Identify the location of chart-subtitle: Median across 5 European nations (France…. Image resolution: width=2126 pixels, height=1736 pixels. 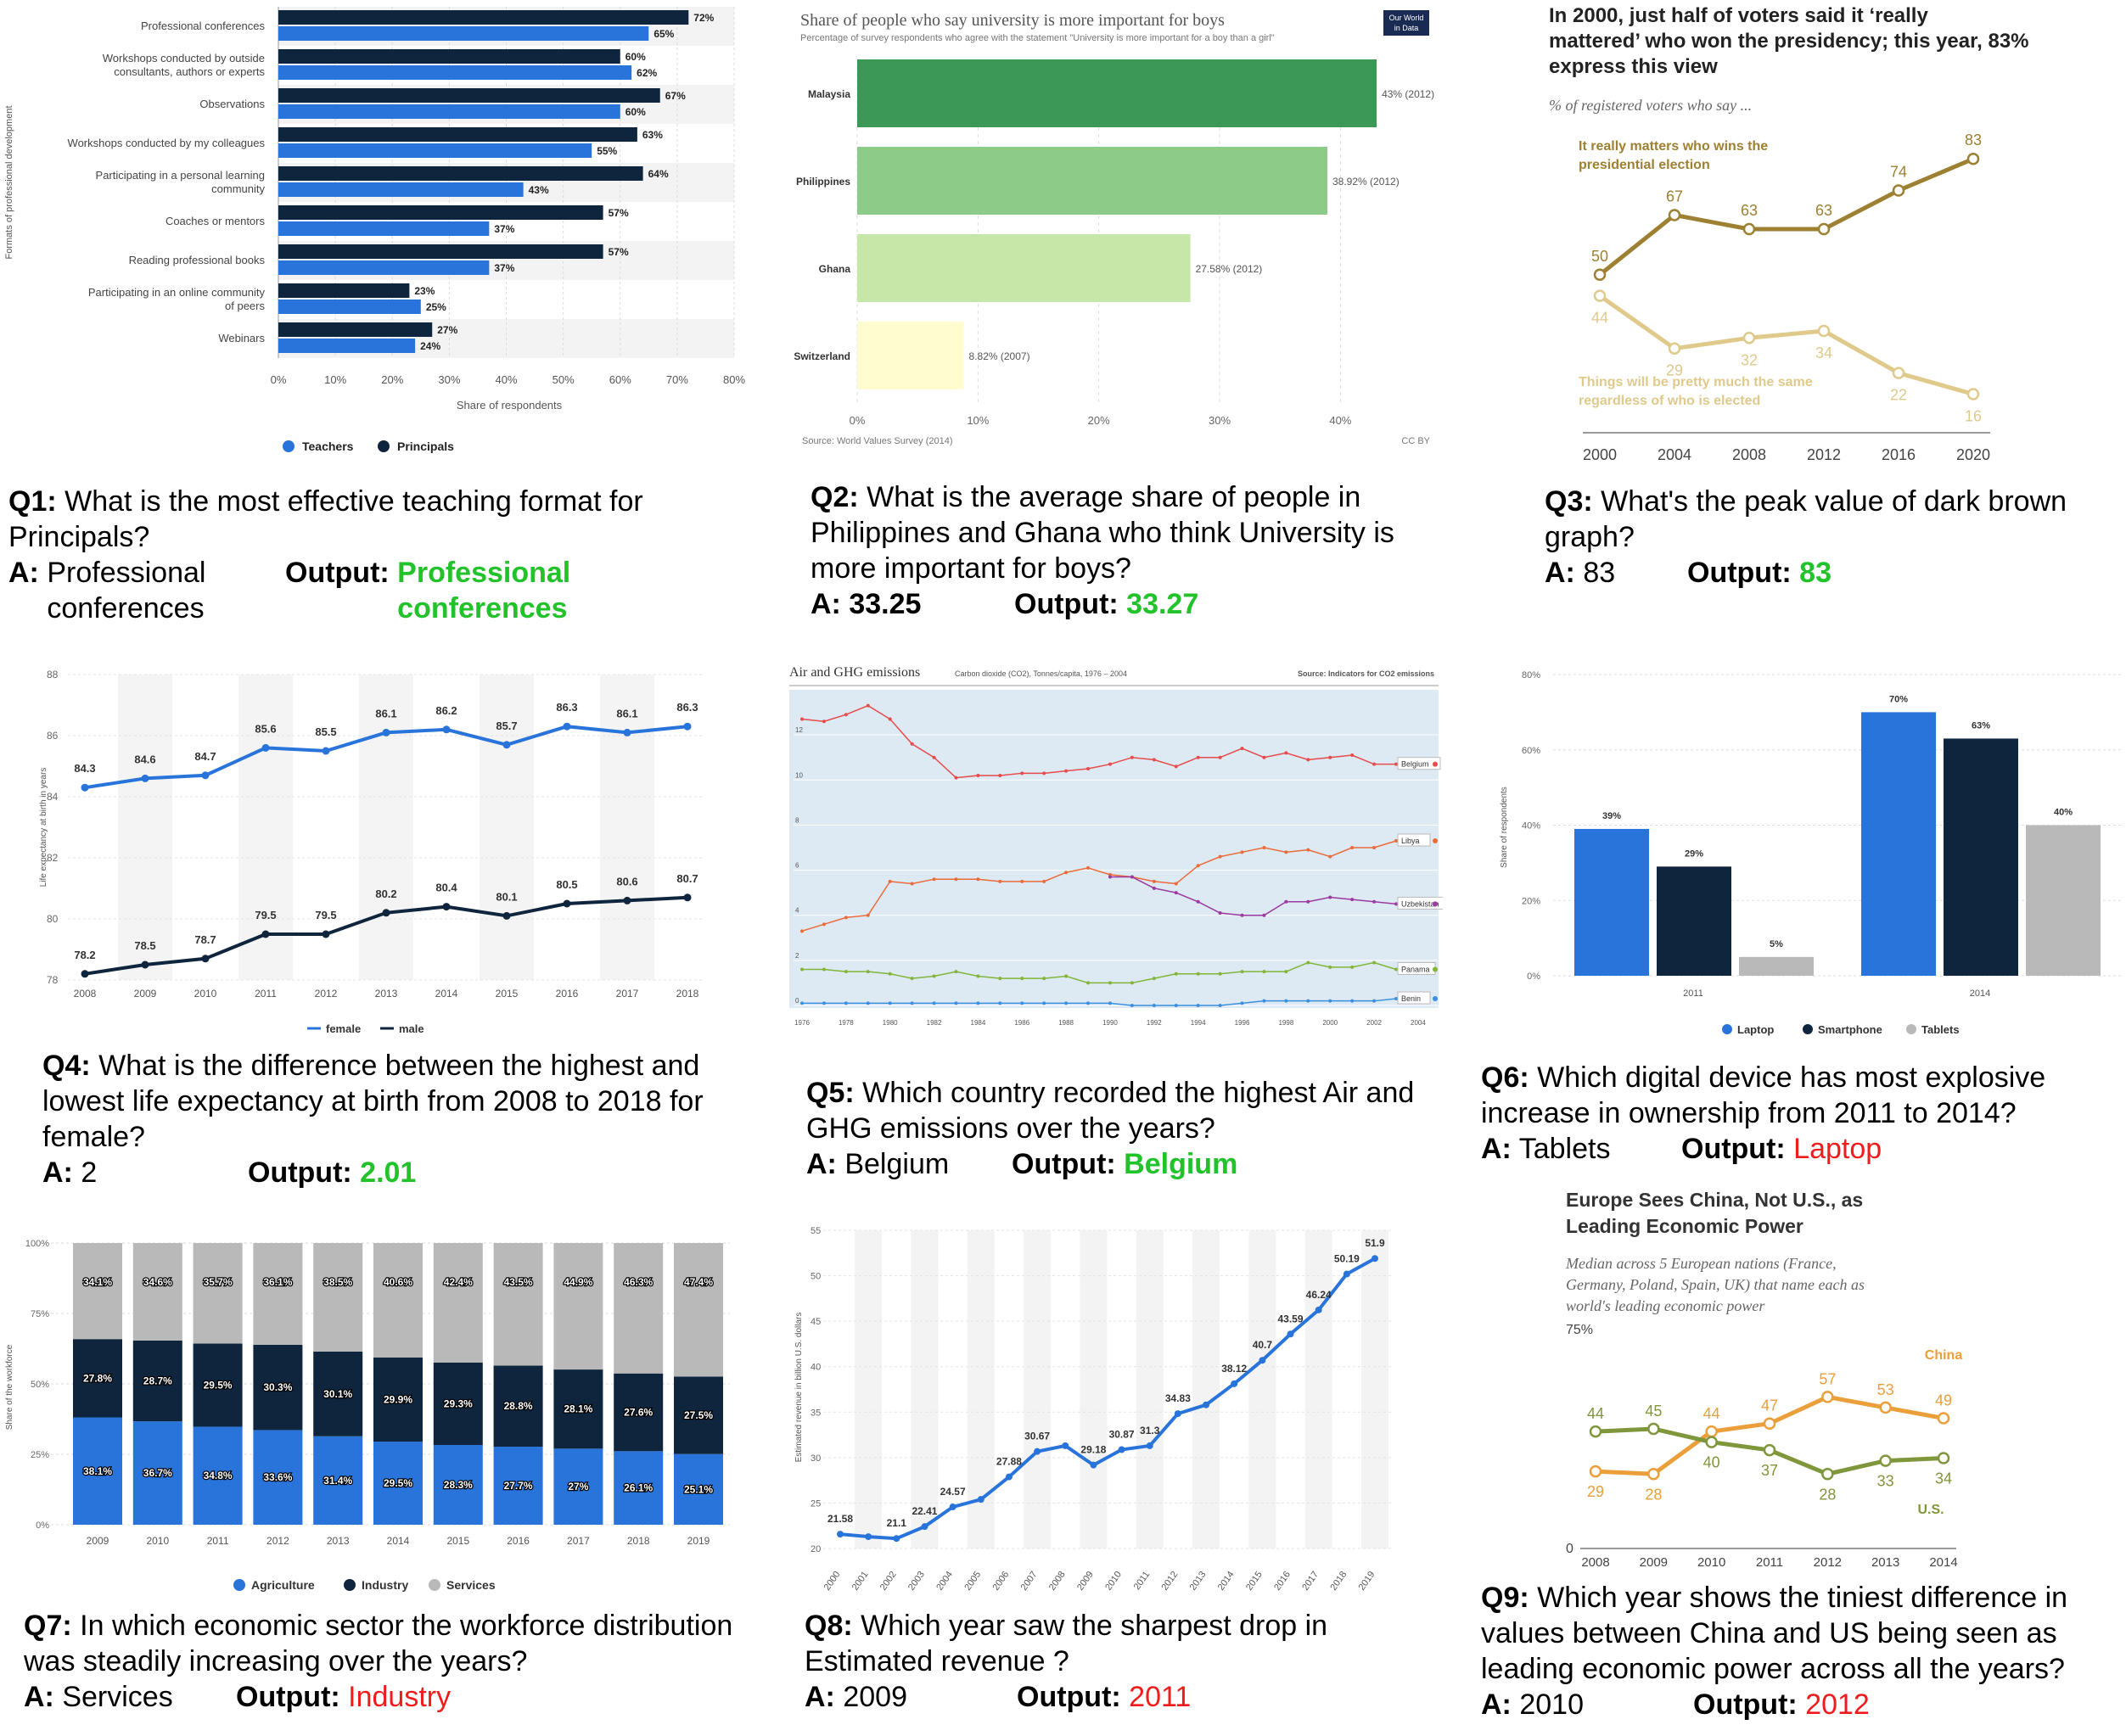
(1701, 1264).